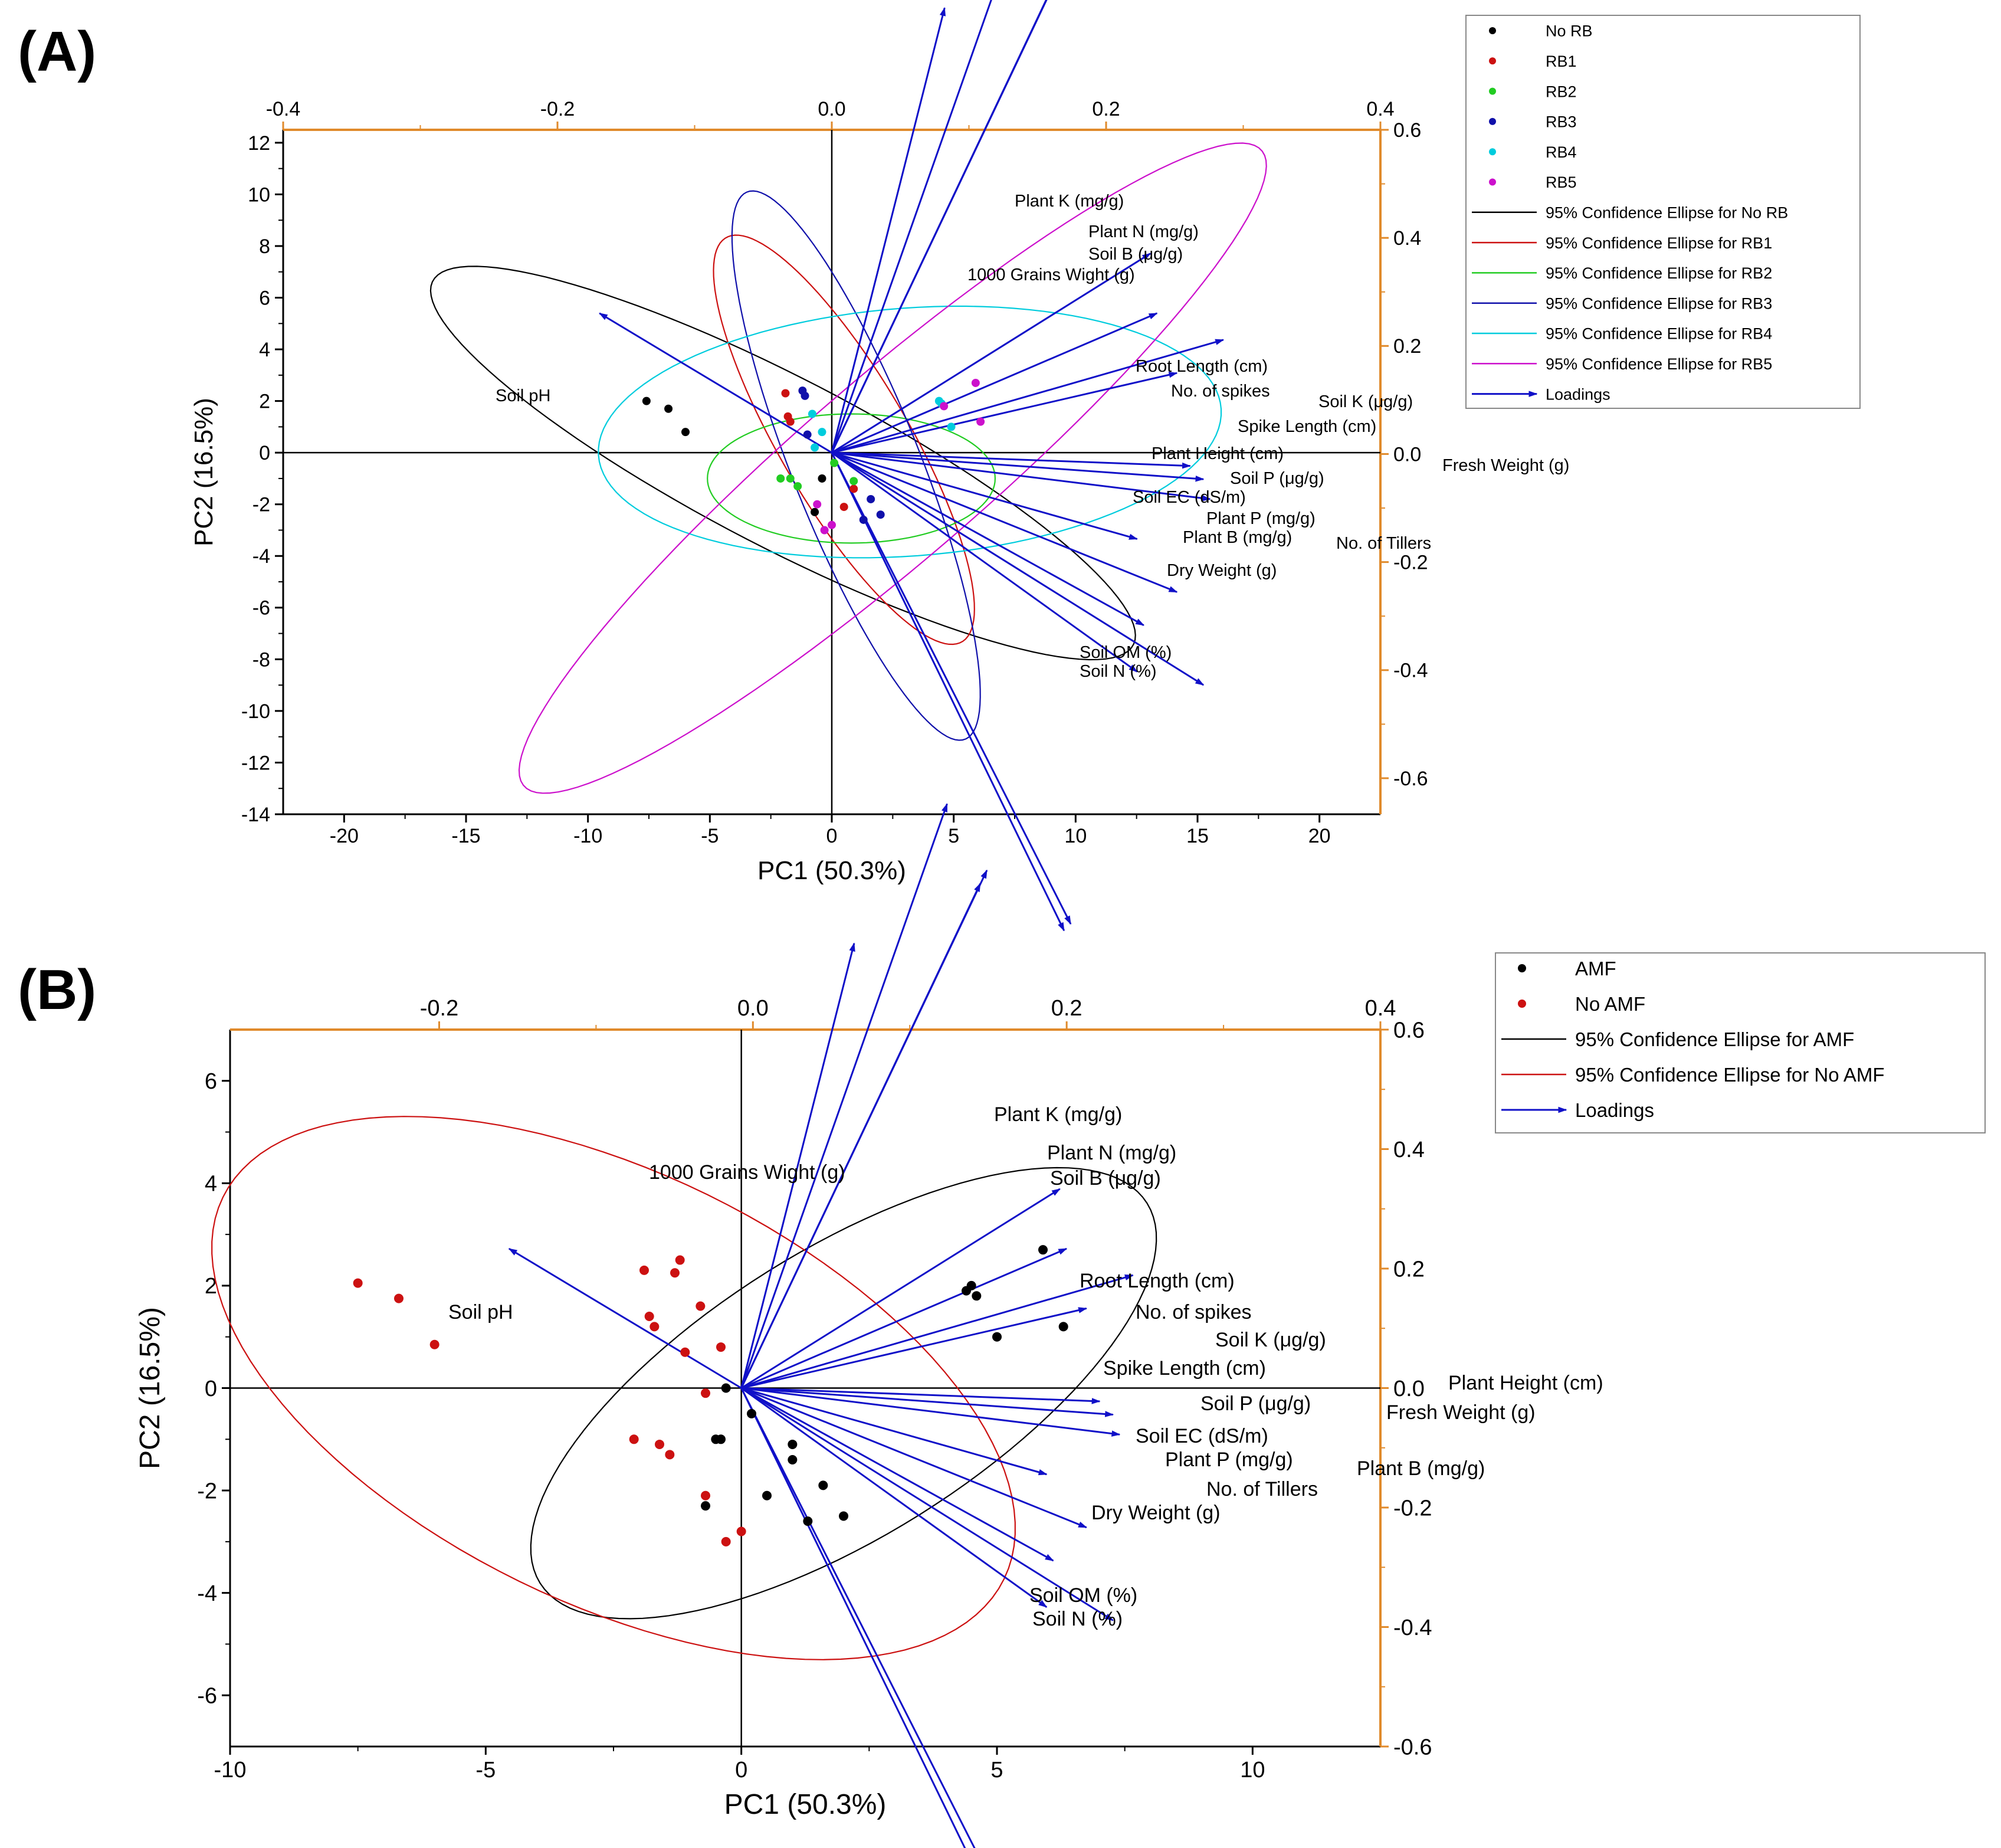 This screenshot has width=2001, height=1848. What do you see at coordinates (1714, 1039) in the screenshot?
I see `legend-entry: 95% Confidence Ellipse for AMF` at bounding box center [1714, 1039].